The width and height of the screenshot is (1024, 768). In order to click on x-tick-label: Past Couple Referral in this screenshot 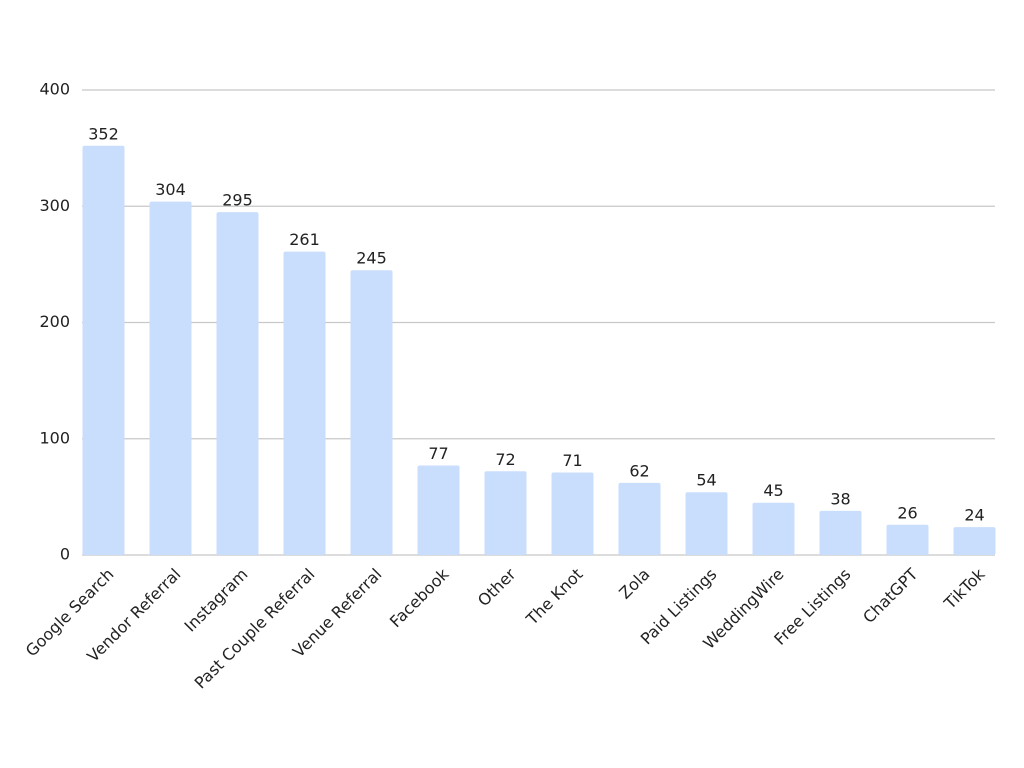, I will do `click(255, 629)`.